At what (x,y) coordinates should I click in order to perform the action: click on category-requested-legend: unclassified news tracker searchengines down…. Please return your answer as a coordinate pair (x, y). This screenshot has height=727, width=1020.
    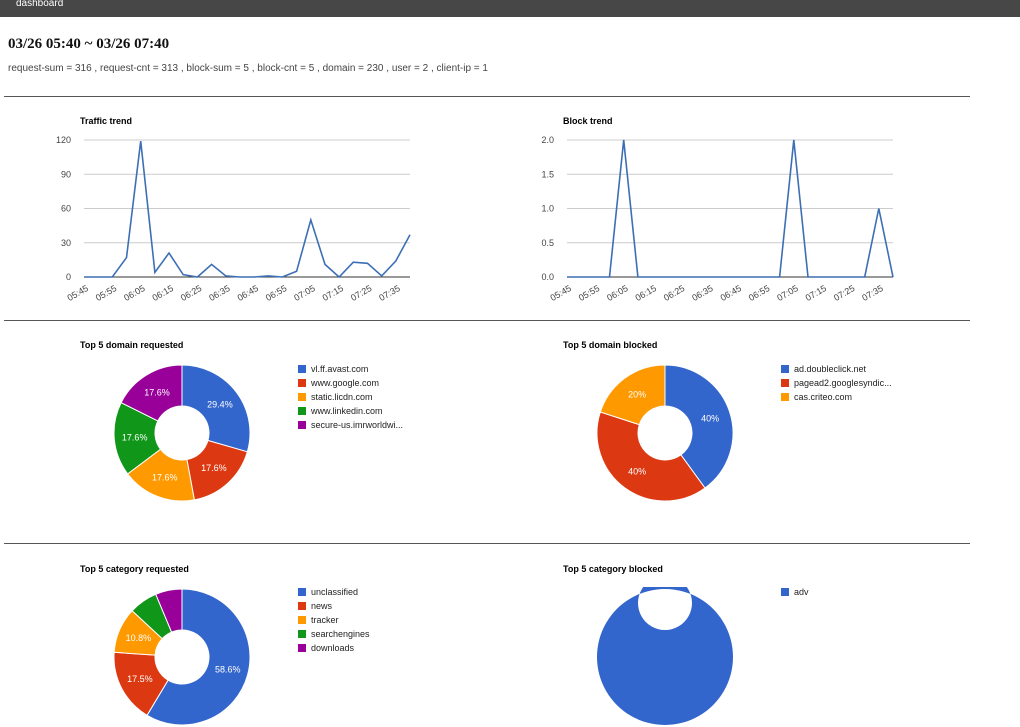
    Looking at the image, I should click on (334, 622).